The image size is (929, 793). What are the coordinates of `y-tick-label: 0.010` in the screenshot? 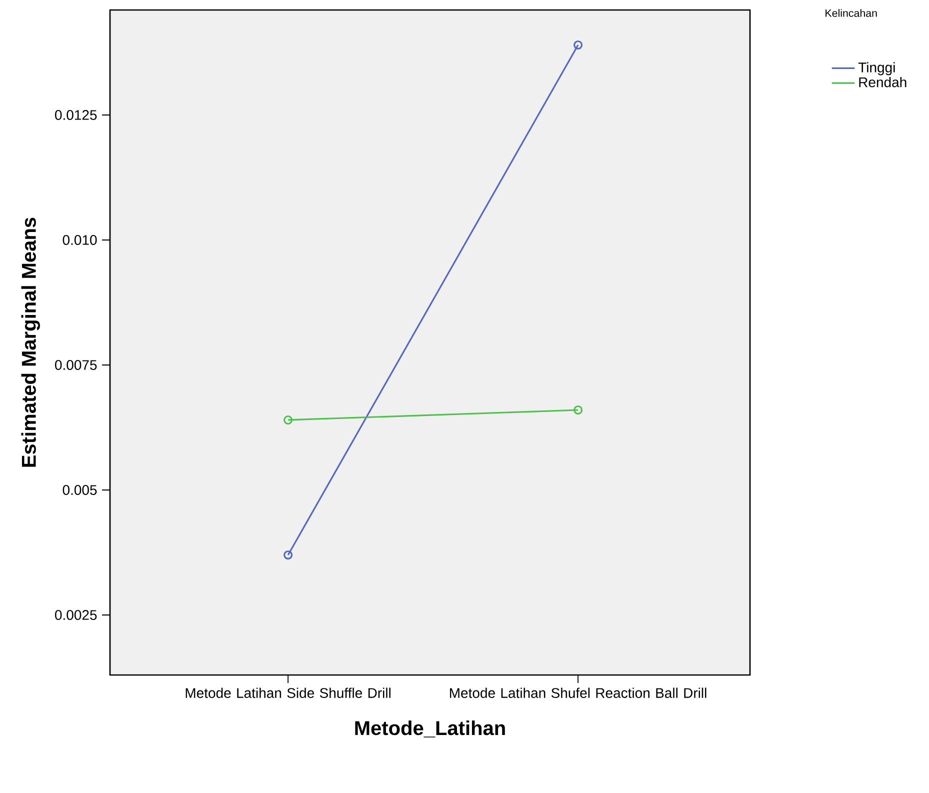 It's located at (79, 240).